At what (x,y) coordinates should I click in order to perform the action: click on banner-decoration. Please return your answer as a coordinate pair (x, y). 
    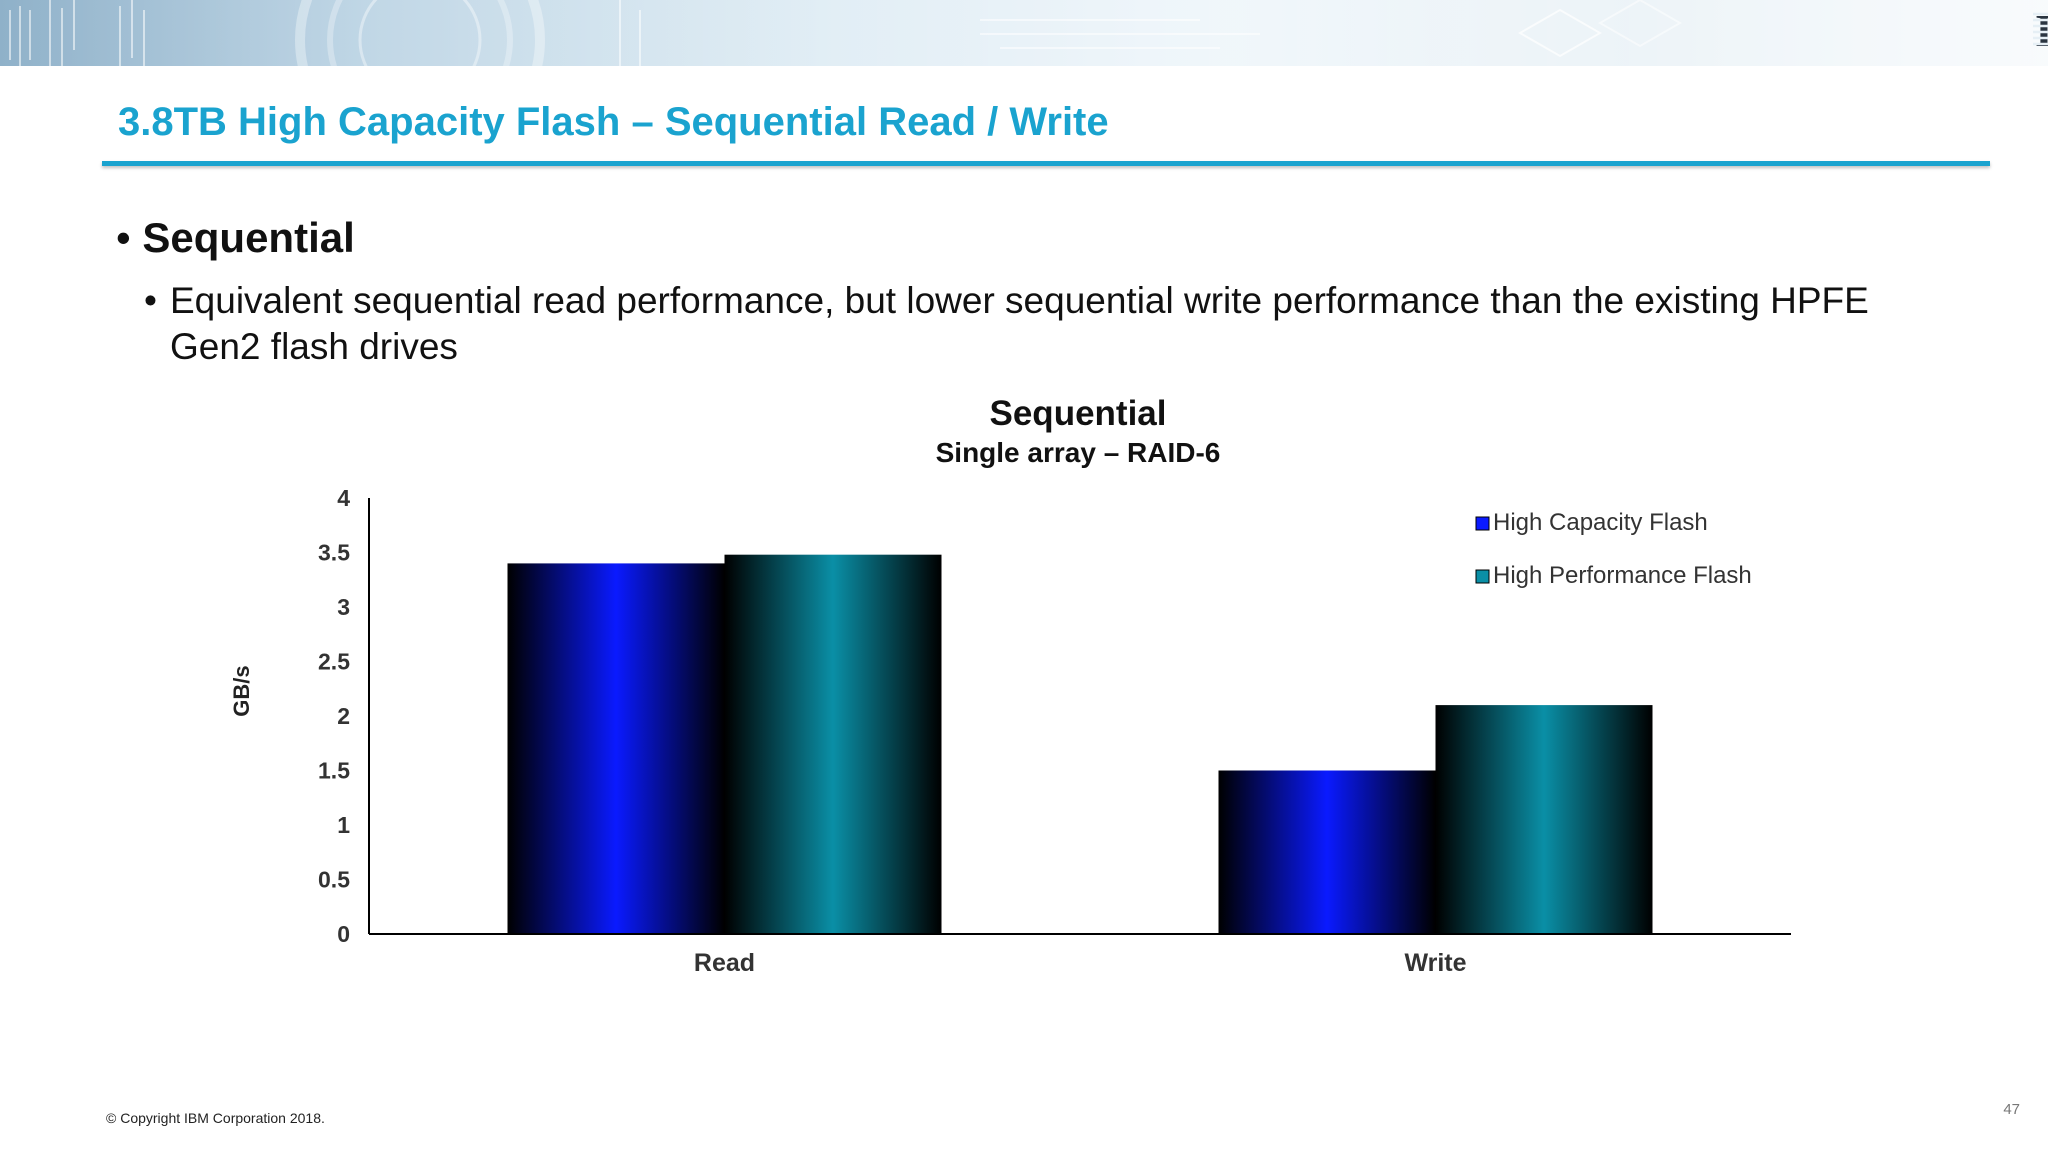
    Looking at the image, I should click on (1024, 33).